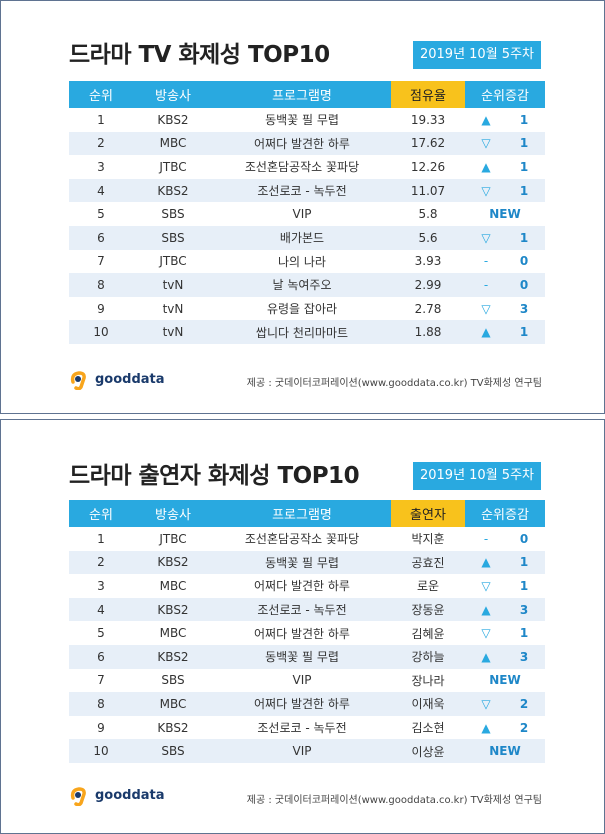  Describe the element at coordinates (101, 609) in the screenshot. I see `rank-cell: 4` at that location.